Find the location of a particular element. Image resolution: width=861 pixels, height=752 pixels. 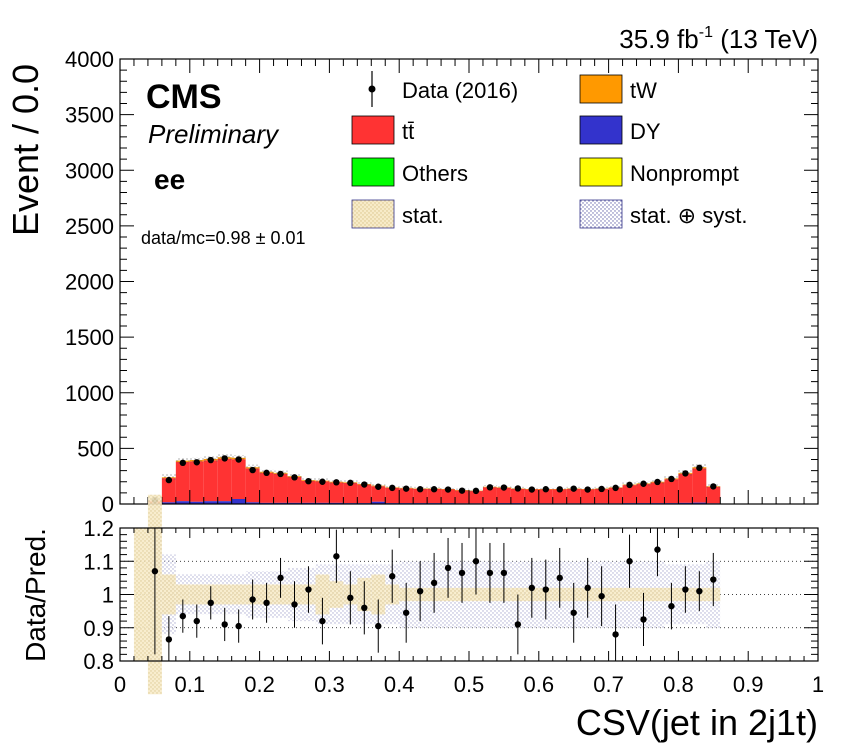

lumi-exponent: -1 is located at coordinates (706, 32).